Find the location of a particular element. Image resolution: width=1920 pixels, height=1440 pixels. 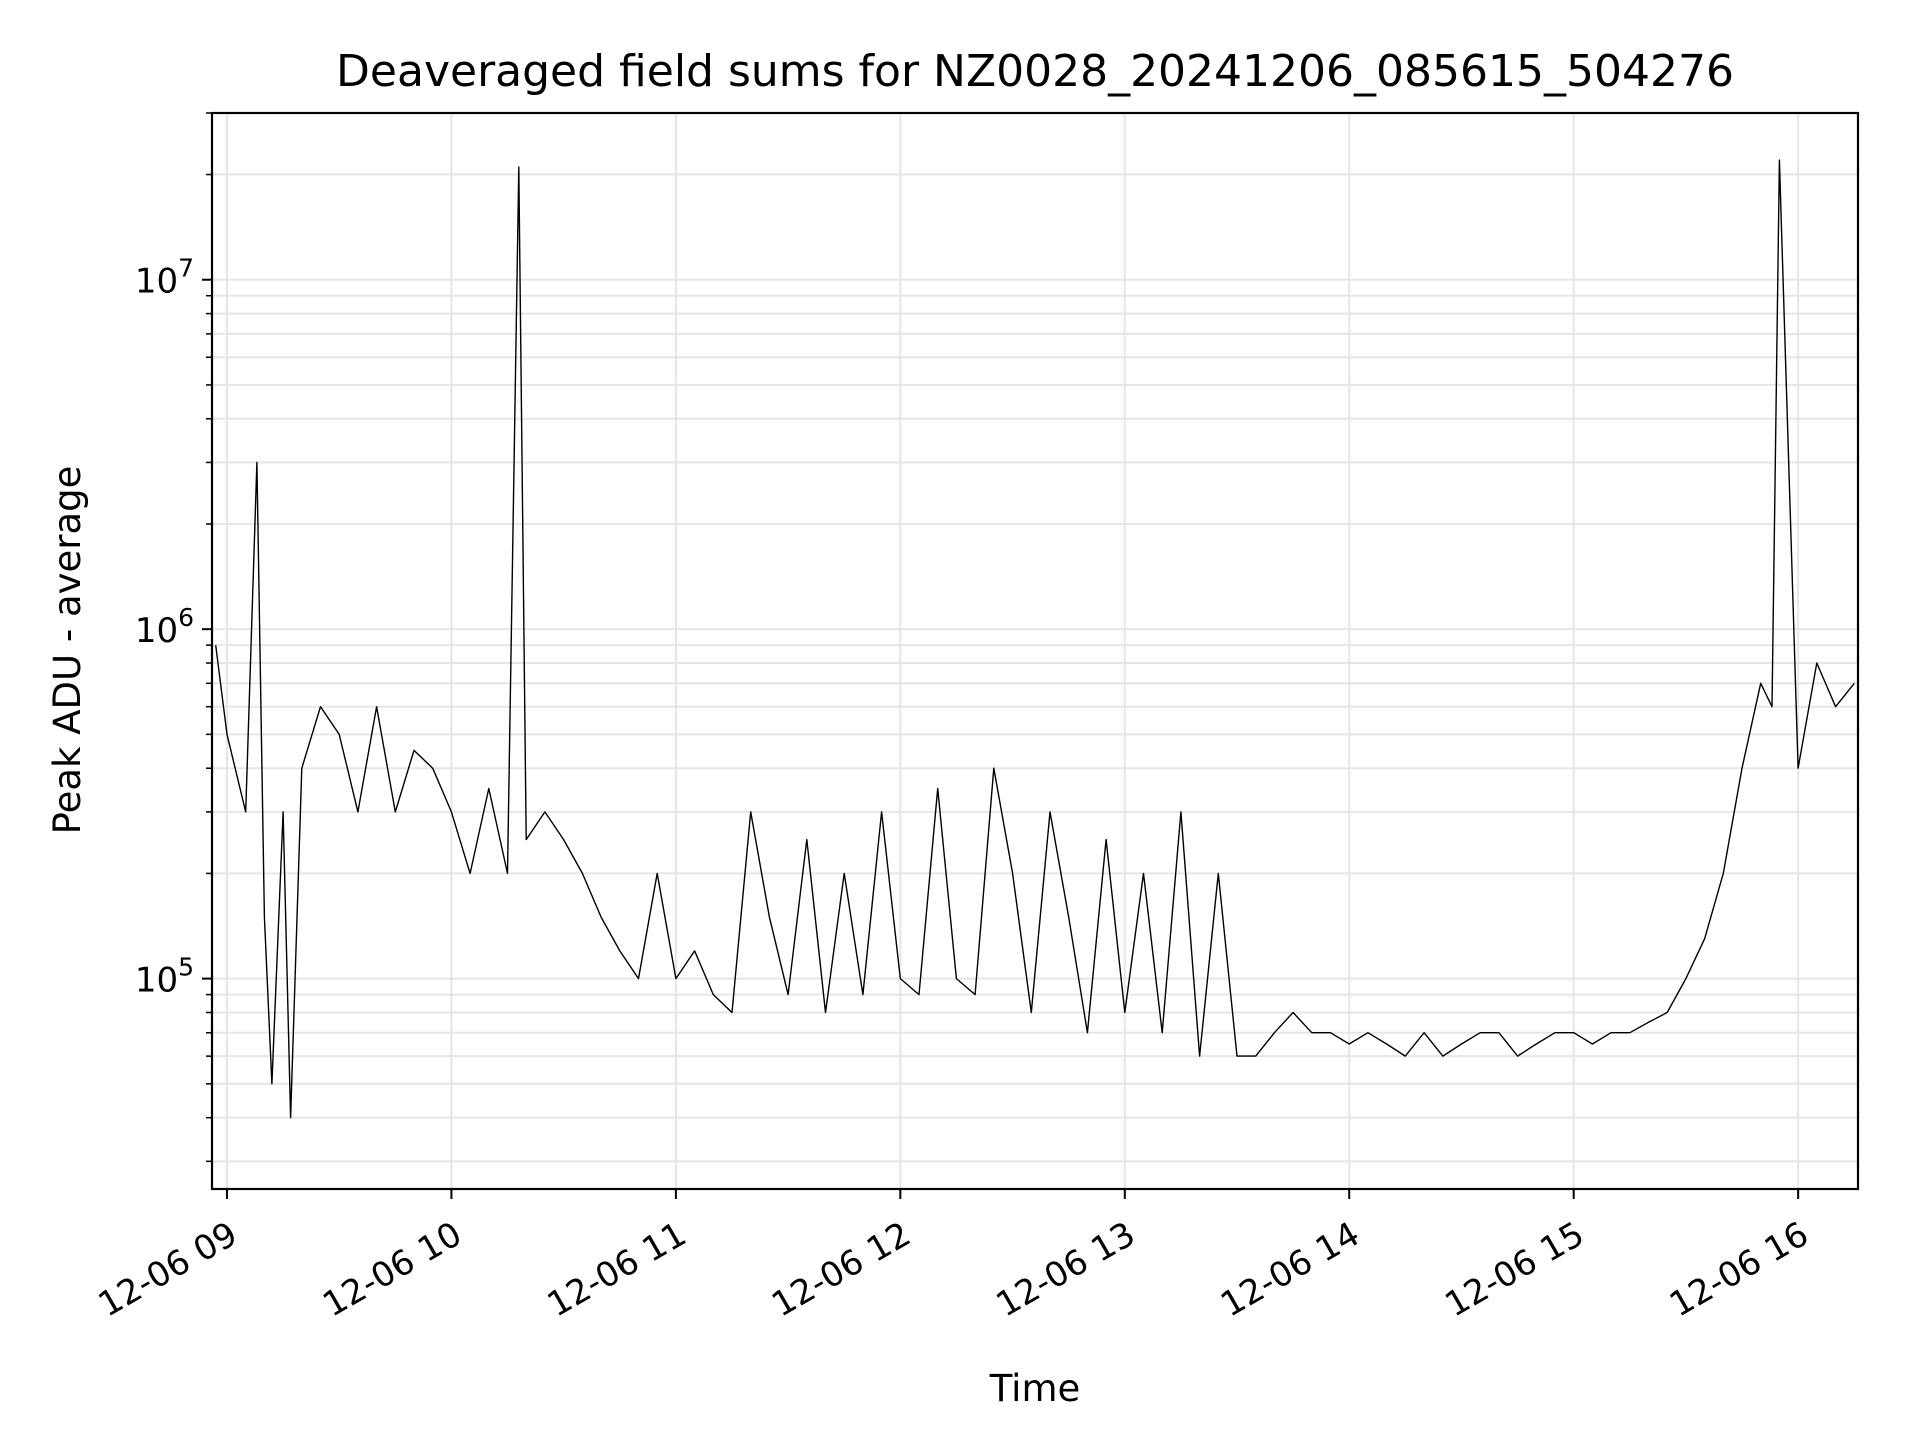

y-axis: 10⁵ 10⁶ 10⁷ is located at coordinates (173, 637).